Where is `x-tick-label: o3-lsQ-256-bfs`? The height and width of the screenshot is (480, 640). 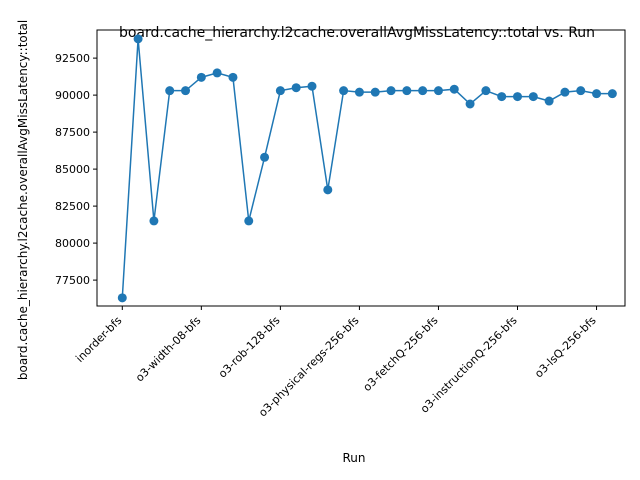 x-tick-label: o3-lsQ-256-bfs is located at coordinates (565, 347).